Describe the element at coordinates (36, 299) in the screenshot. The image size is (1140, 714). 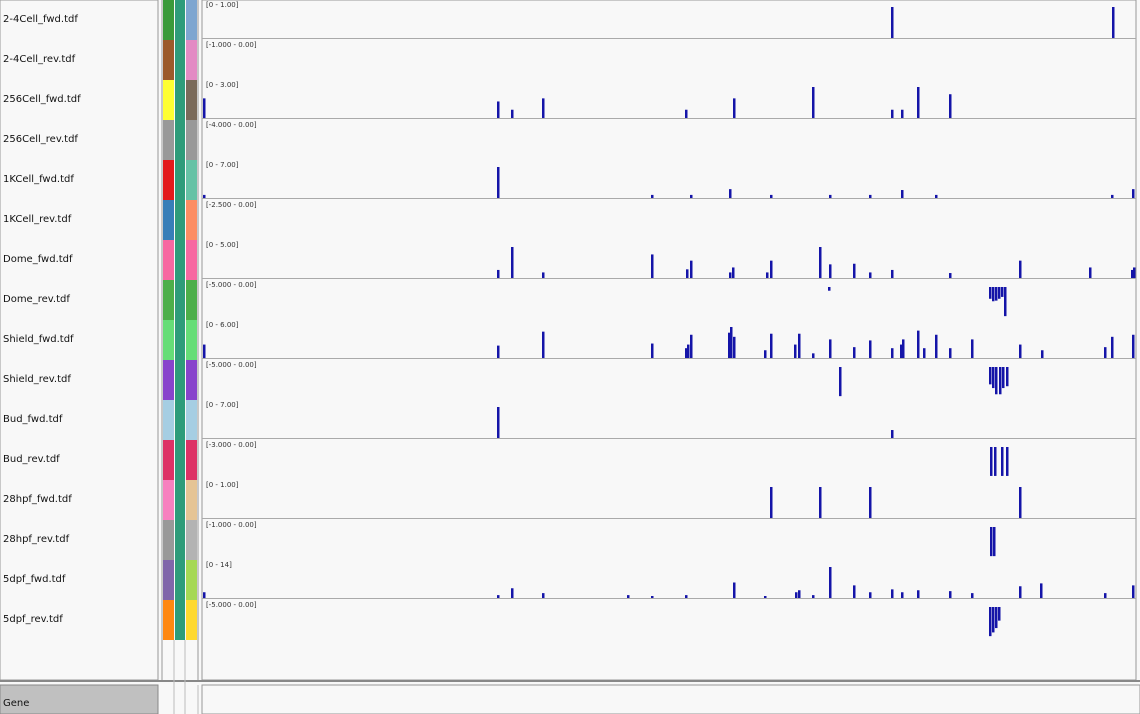
I see `track-name: Dome_rev.tdf` at that location.